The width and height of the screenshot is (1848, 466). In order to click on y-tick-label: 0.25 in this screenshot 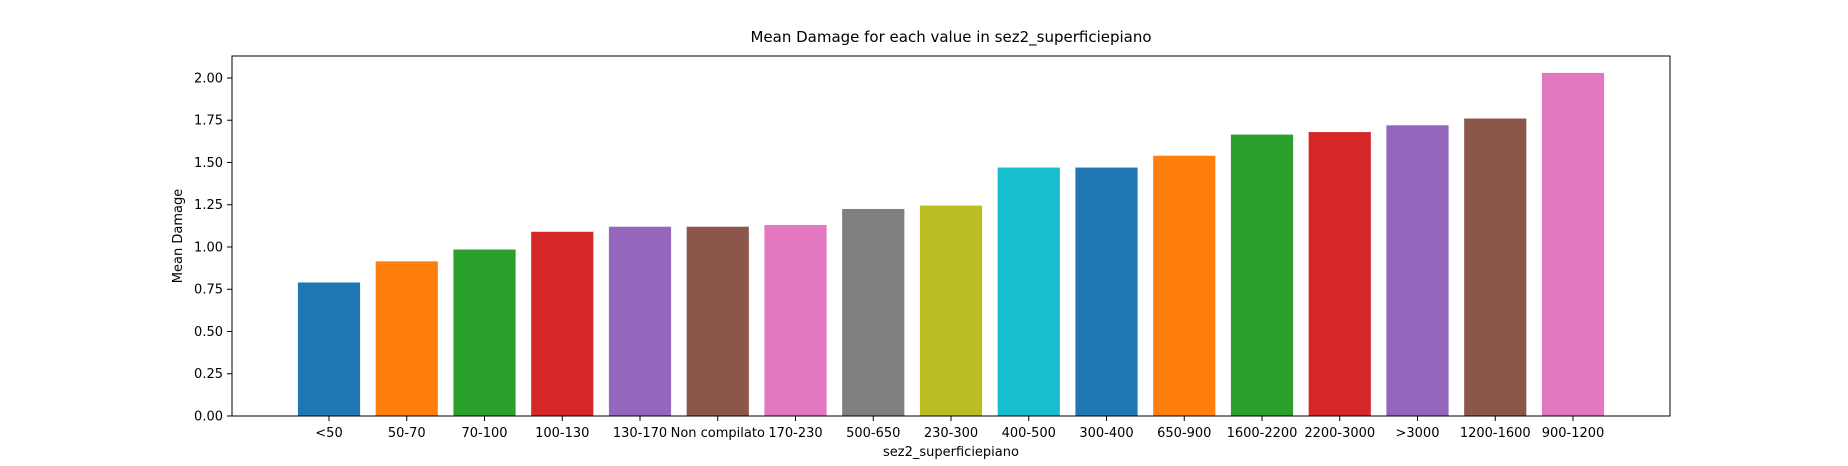, I will do `click(208, 374)`.